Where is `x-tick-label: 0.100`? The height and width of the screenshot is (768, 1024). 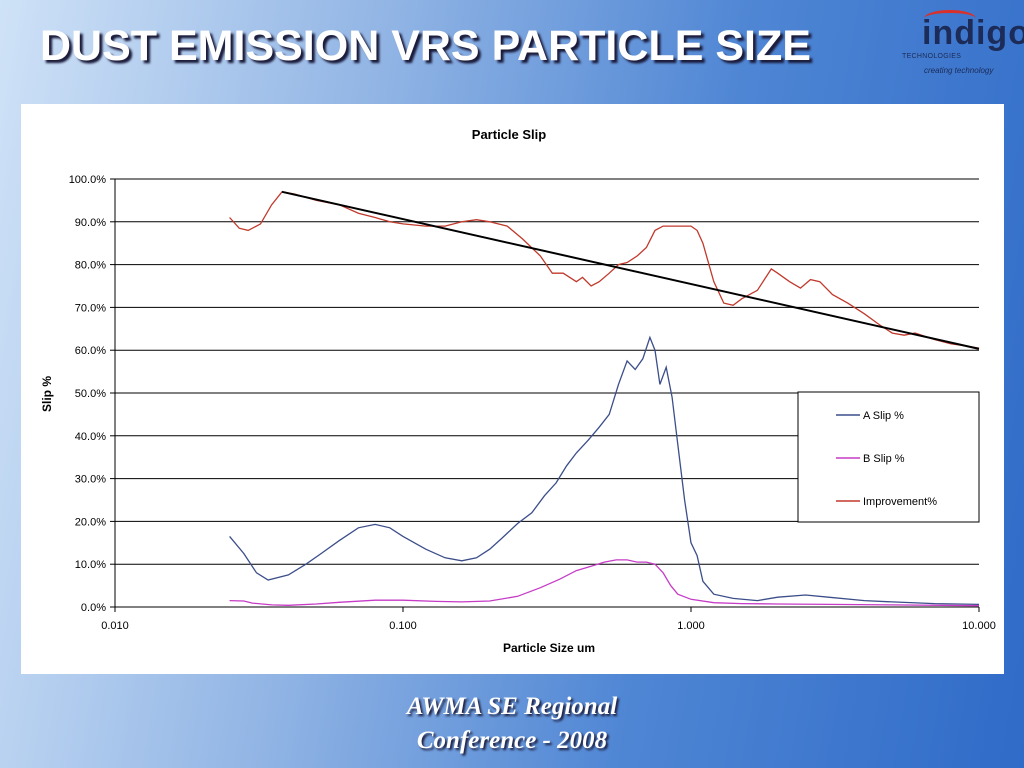 x-tick-label: 0.100 is located at coordinates (403, 626).